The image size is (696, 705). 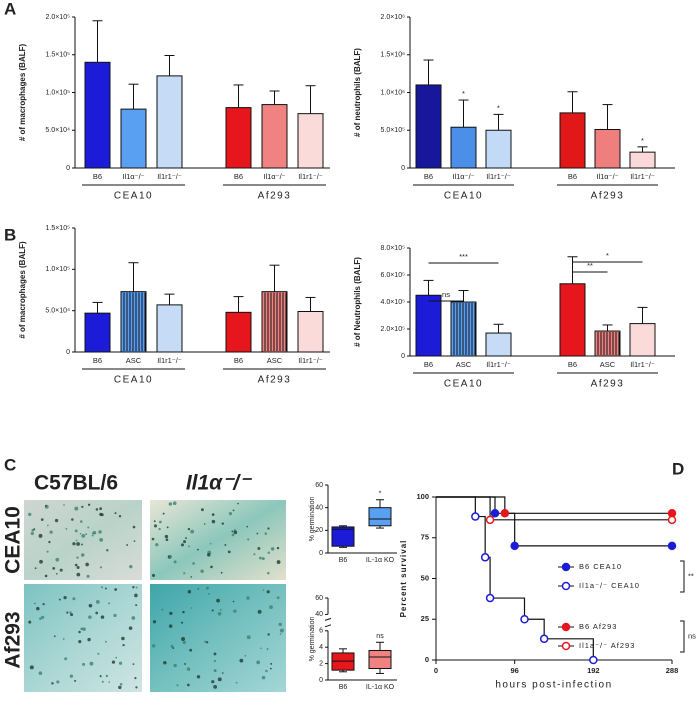 I want to click on legend-label: B6 Af293, so click(x=598, y=626).